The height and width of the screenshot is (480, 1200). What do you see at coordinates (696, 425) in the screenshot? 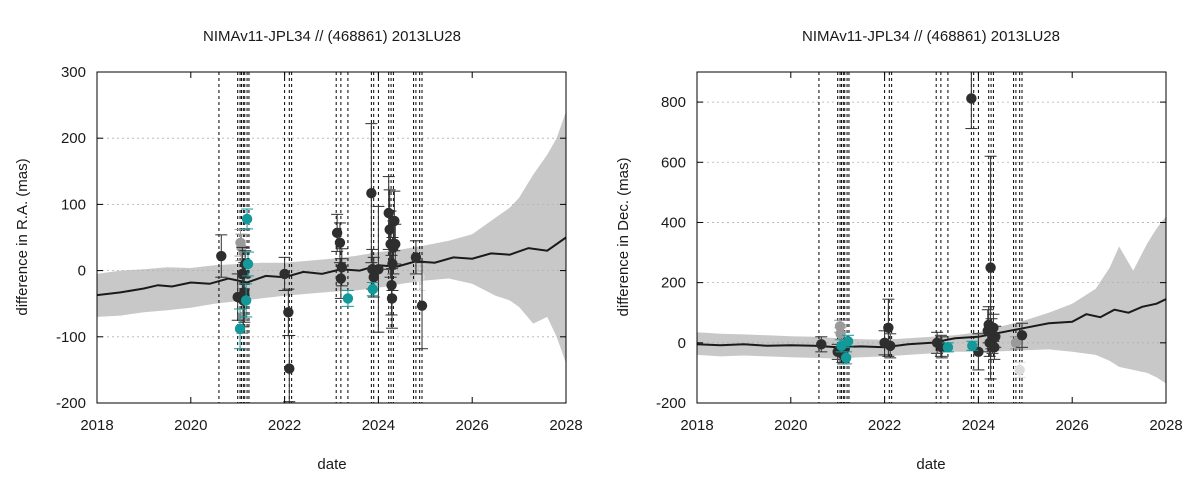
I see `dec-x-tick-label: 2018` at bounding box center [696, 425].